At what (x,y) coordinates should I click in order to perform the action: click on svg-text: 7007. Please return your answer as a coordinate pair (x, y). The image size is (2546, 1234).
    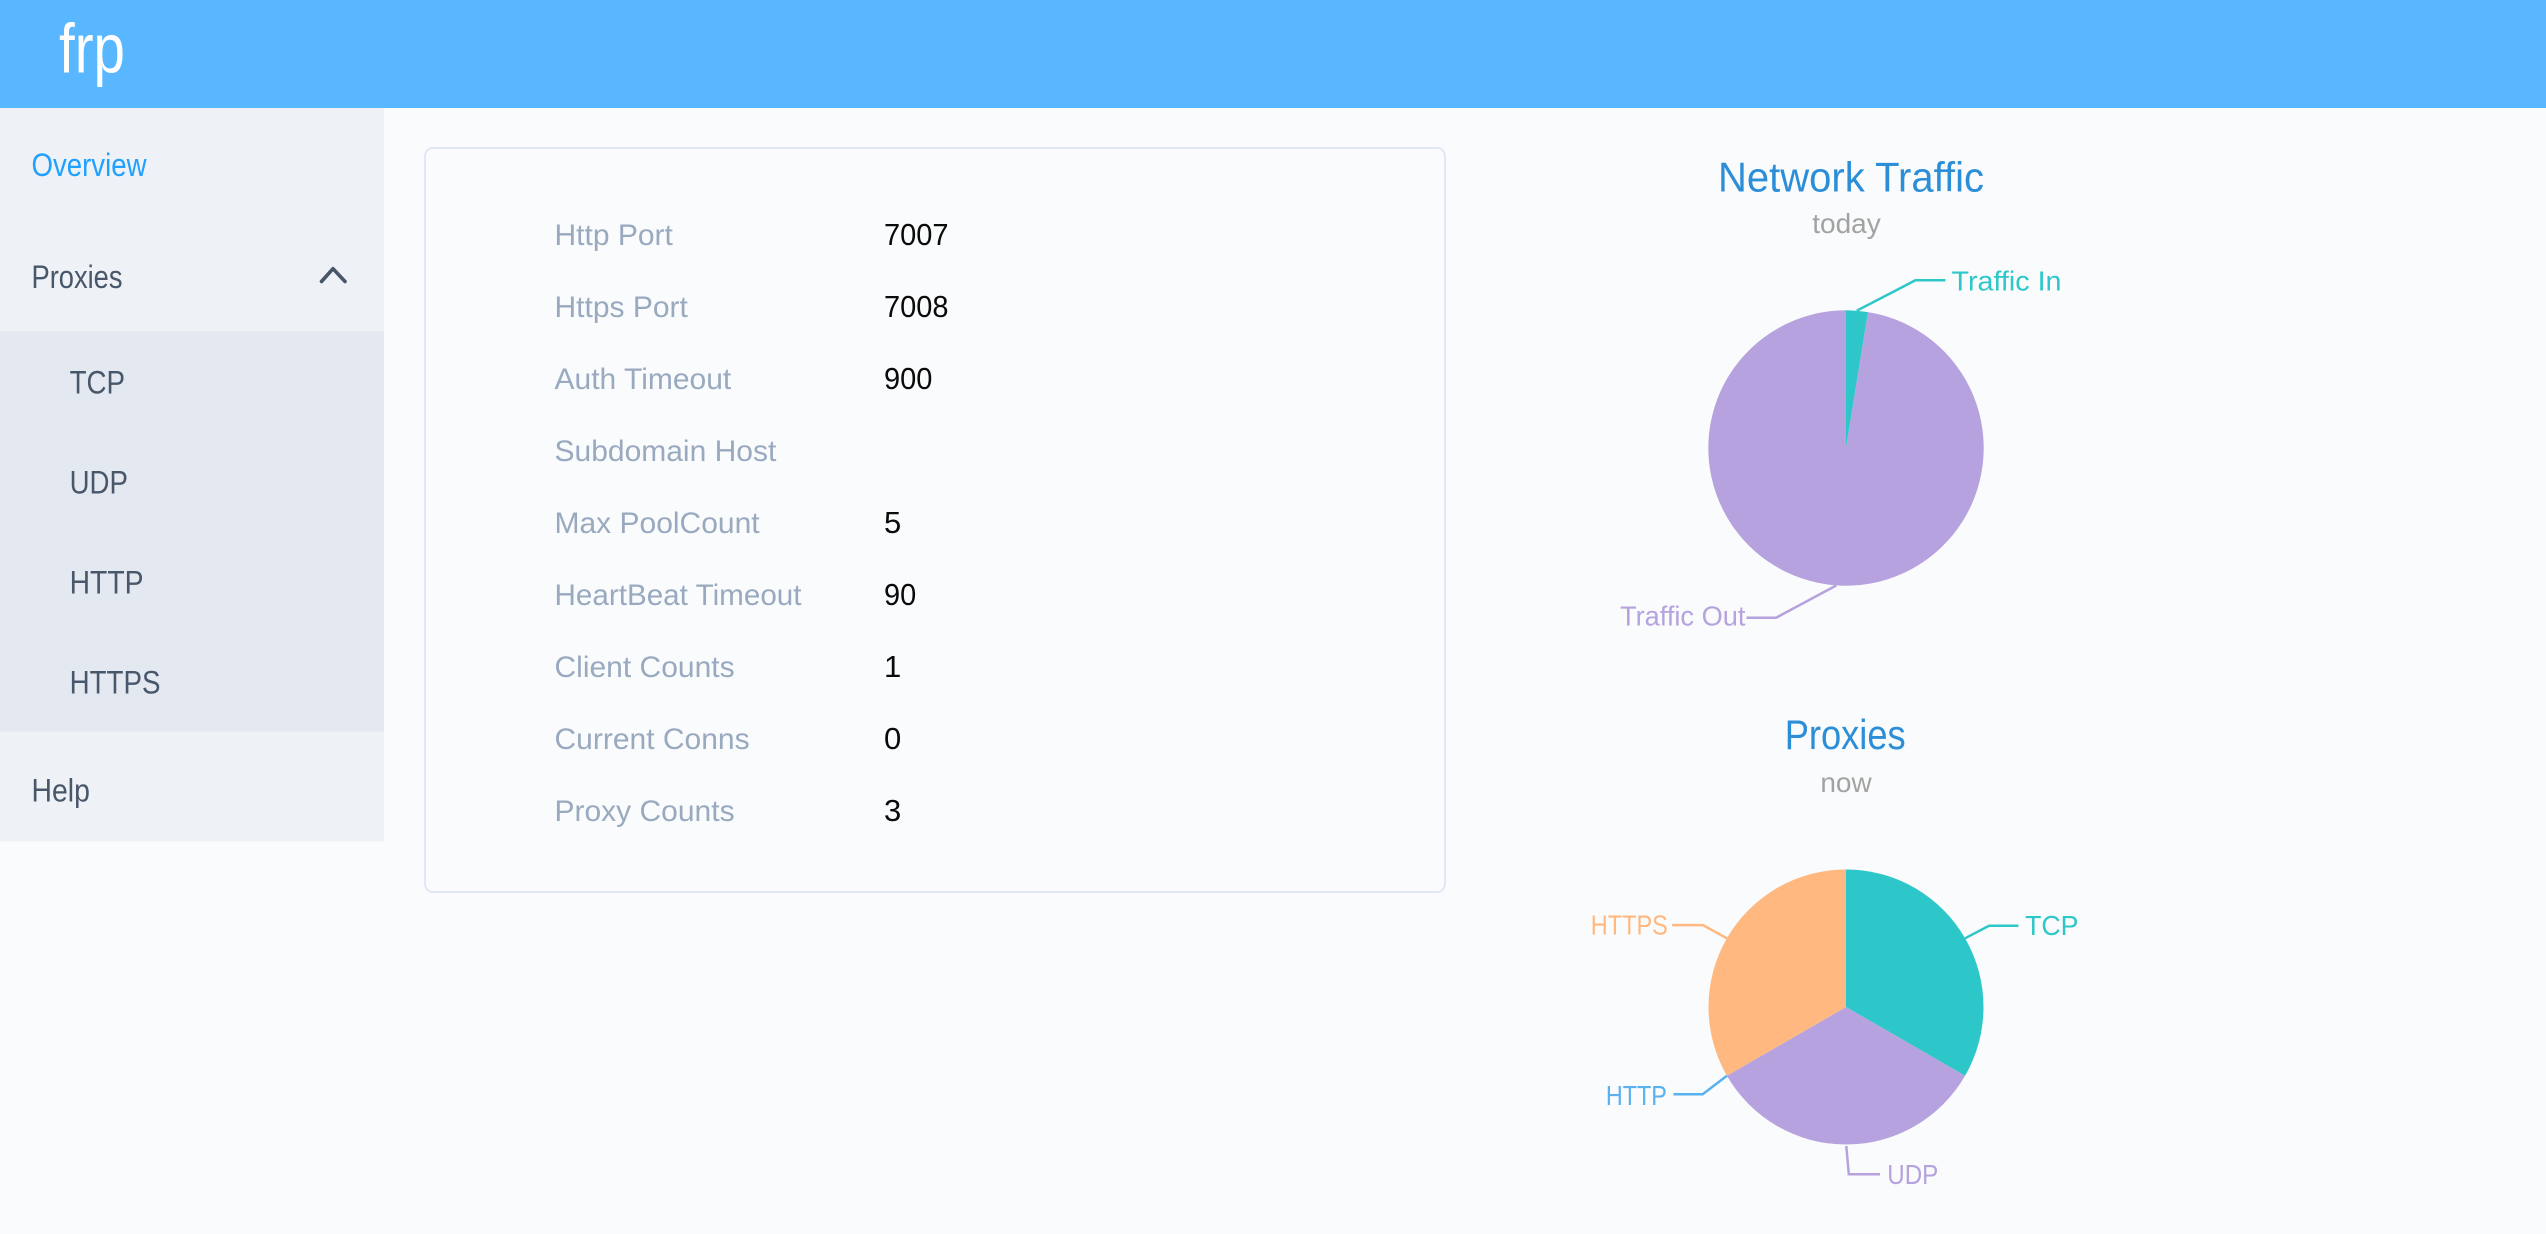
    Looking at the image, I should click on (916, 234).